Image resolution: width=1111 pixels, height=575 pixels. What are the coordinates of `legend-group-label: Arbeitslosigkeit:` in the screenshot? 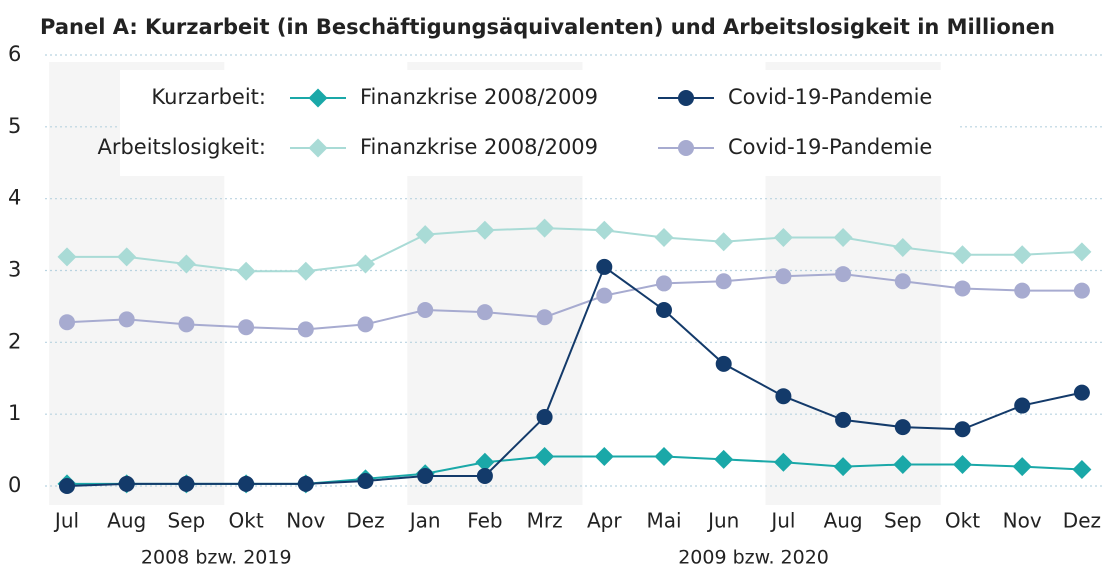 It's located at (181, 147).